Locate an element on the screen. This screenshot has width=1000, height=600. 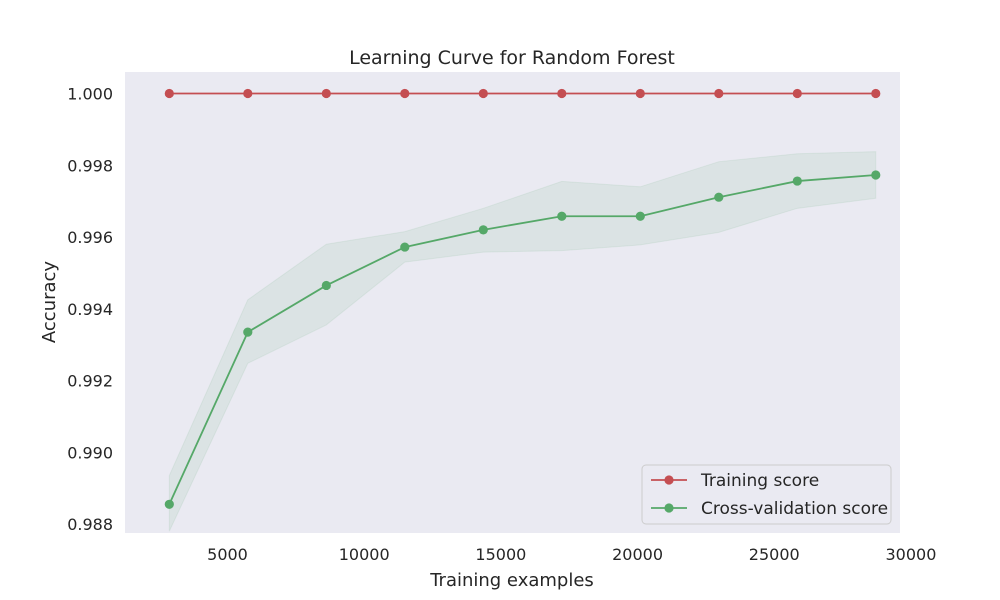
y-tick-label: 1.000 is located at coordinates (90, 94).